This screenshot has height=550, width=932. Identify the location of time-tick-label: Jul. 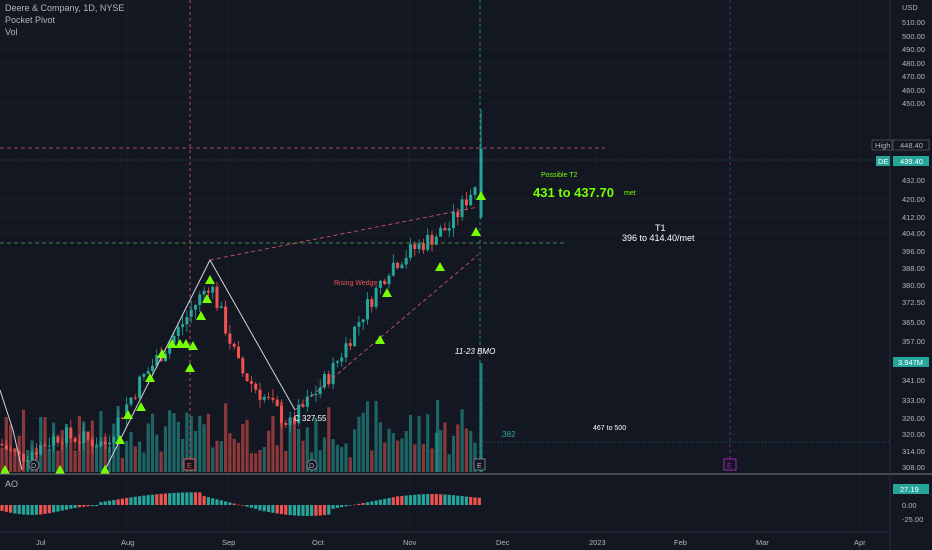
(41, 542).